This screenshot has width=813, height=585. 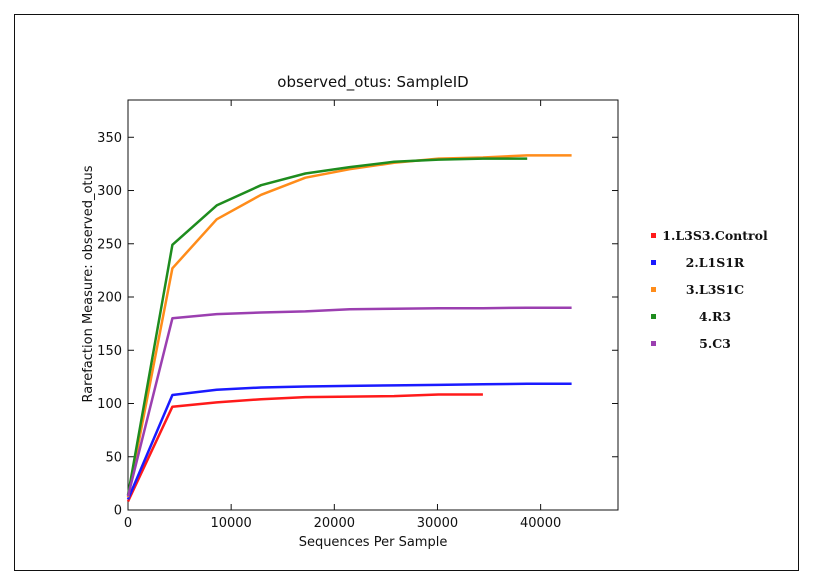 I want to click on legend-label: 4.R3, so click(x=715, y=316).